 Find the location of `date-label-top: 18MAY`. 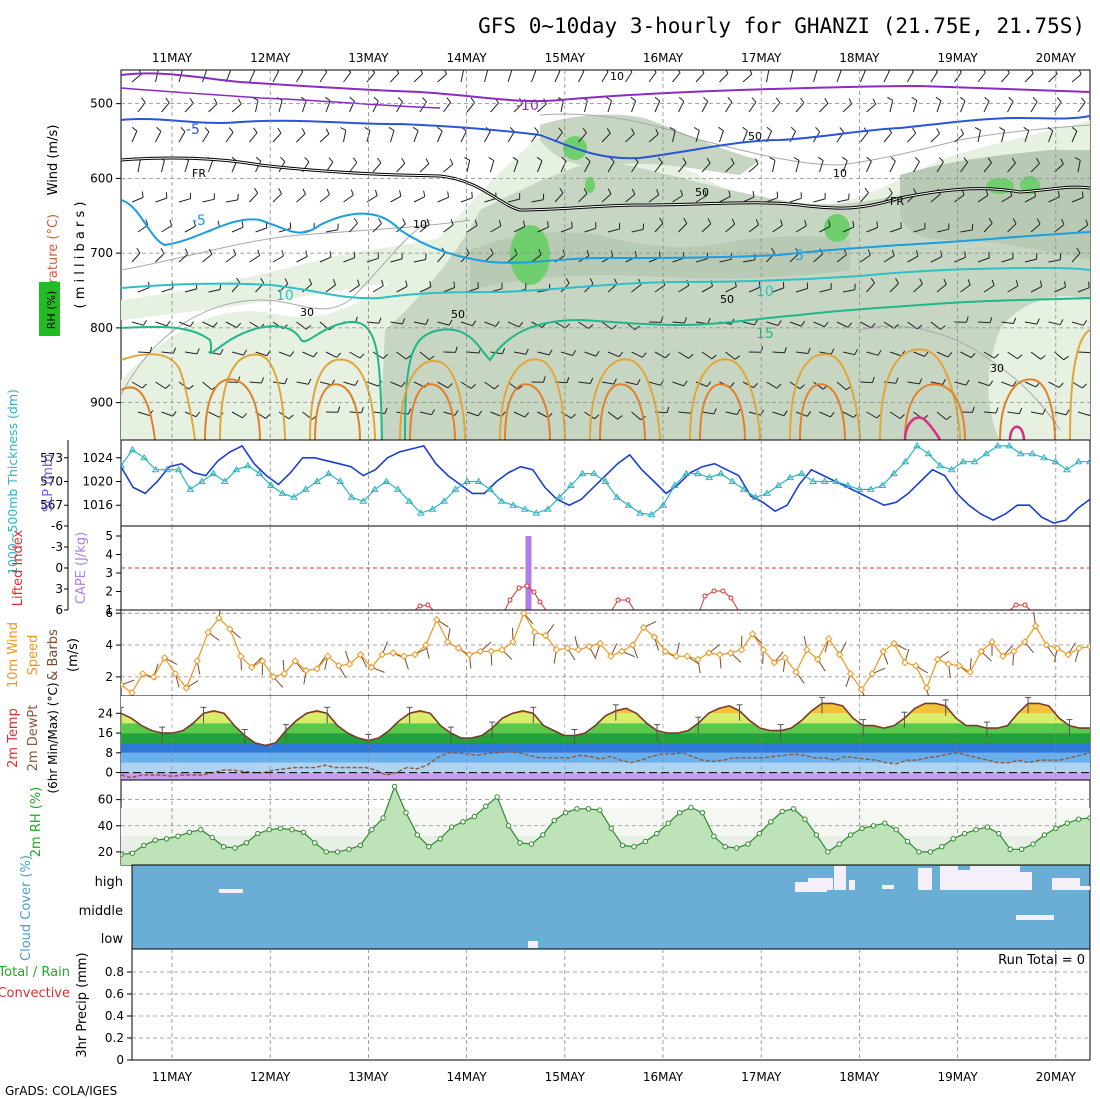

date-label-top: 18MAY is located at coordinates (859, 58).